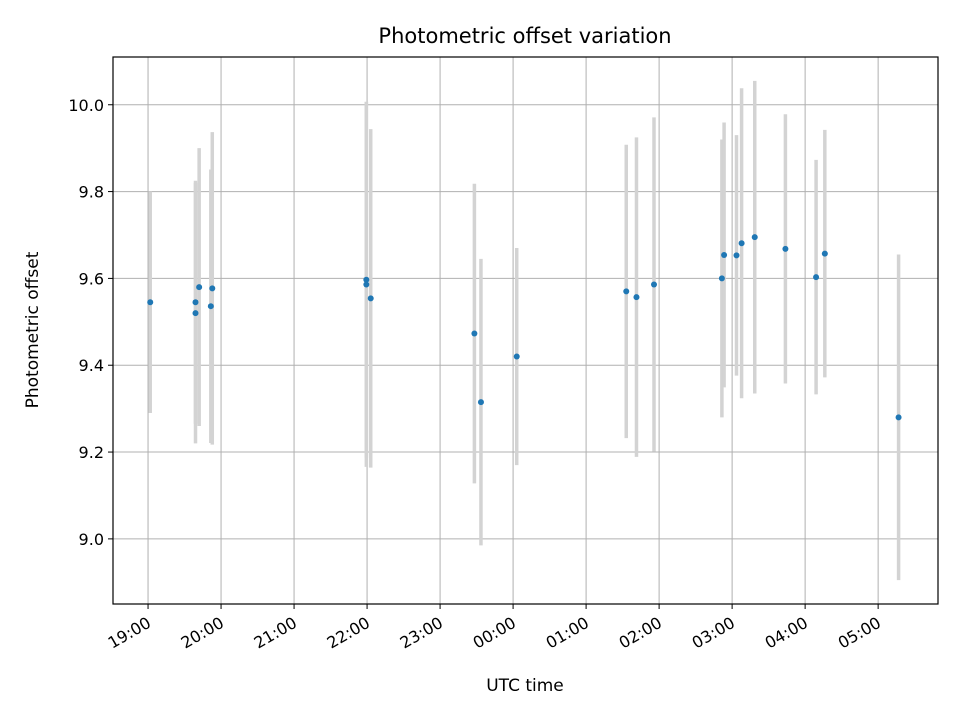 Image resolution: width=960 pixels, height=720 pixels. I want to click on x-axis-title: UTC time, so click(525, 686).